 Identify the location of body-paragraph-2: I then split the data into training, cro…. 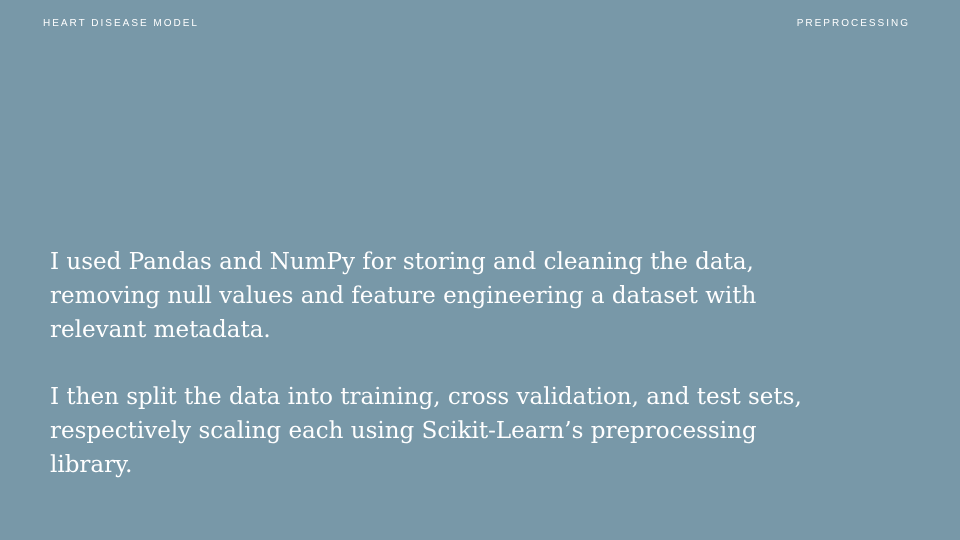
(426, 431).